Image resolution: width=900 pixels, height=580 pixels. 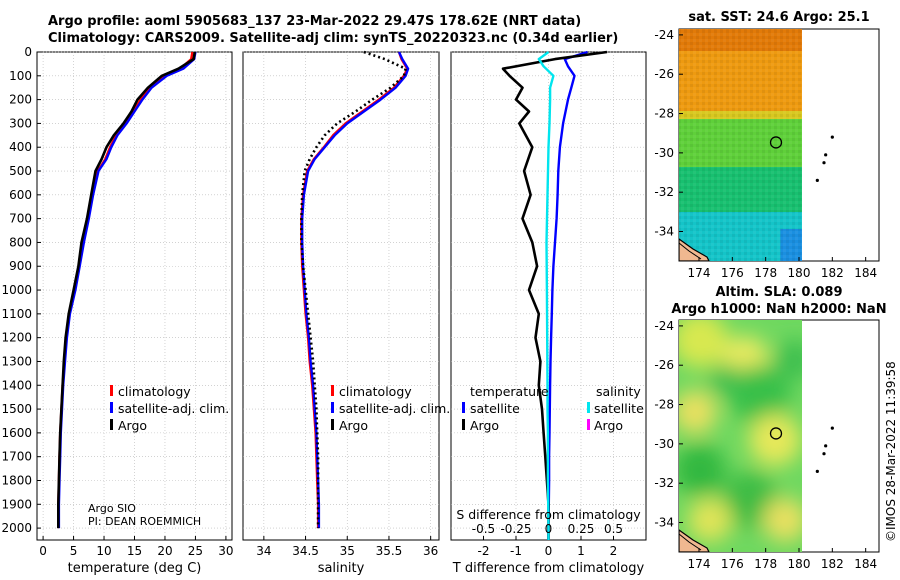 I want to click on difference-xtick-label: 2, so click(x=614, y=551).